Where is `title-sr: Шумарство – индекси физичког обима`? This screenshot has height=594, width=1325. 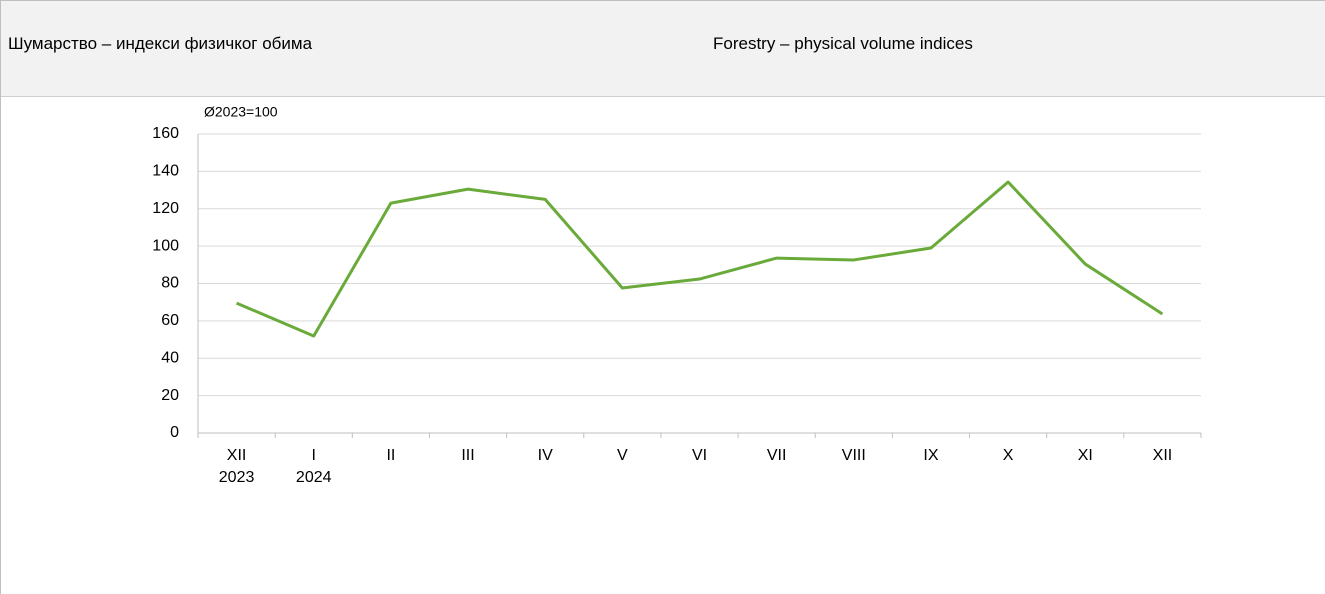 title-sr: Шумарство – индекси физичког обима is located at coordinates (160, 43).